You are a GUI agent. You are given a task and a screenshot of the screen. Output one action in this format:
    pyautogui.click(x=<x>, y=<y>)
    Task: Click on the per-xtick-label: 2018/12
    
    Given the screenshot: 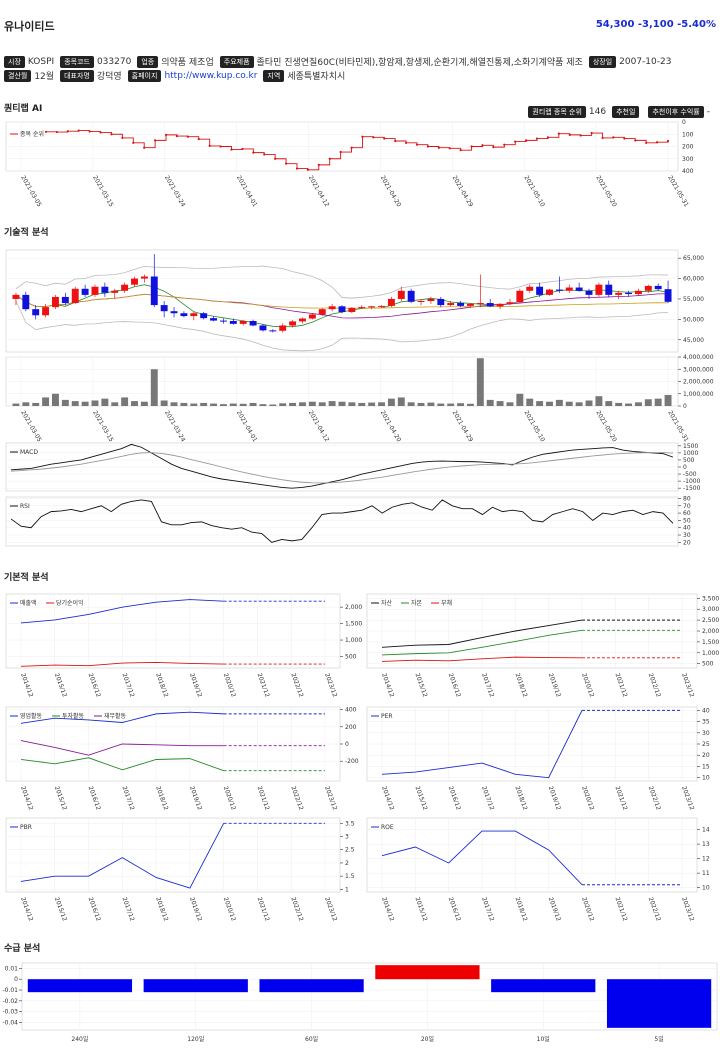 What is the action you would take?
    pyautogui.click(x=520, y=798)
    